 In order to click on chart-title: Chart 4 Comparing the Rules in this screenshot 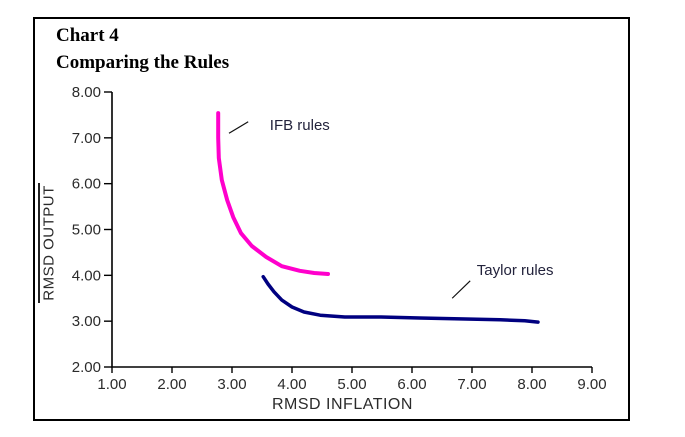, I will do `click(142, 49)`.